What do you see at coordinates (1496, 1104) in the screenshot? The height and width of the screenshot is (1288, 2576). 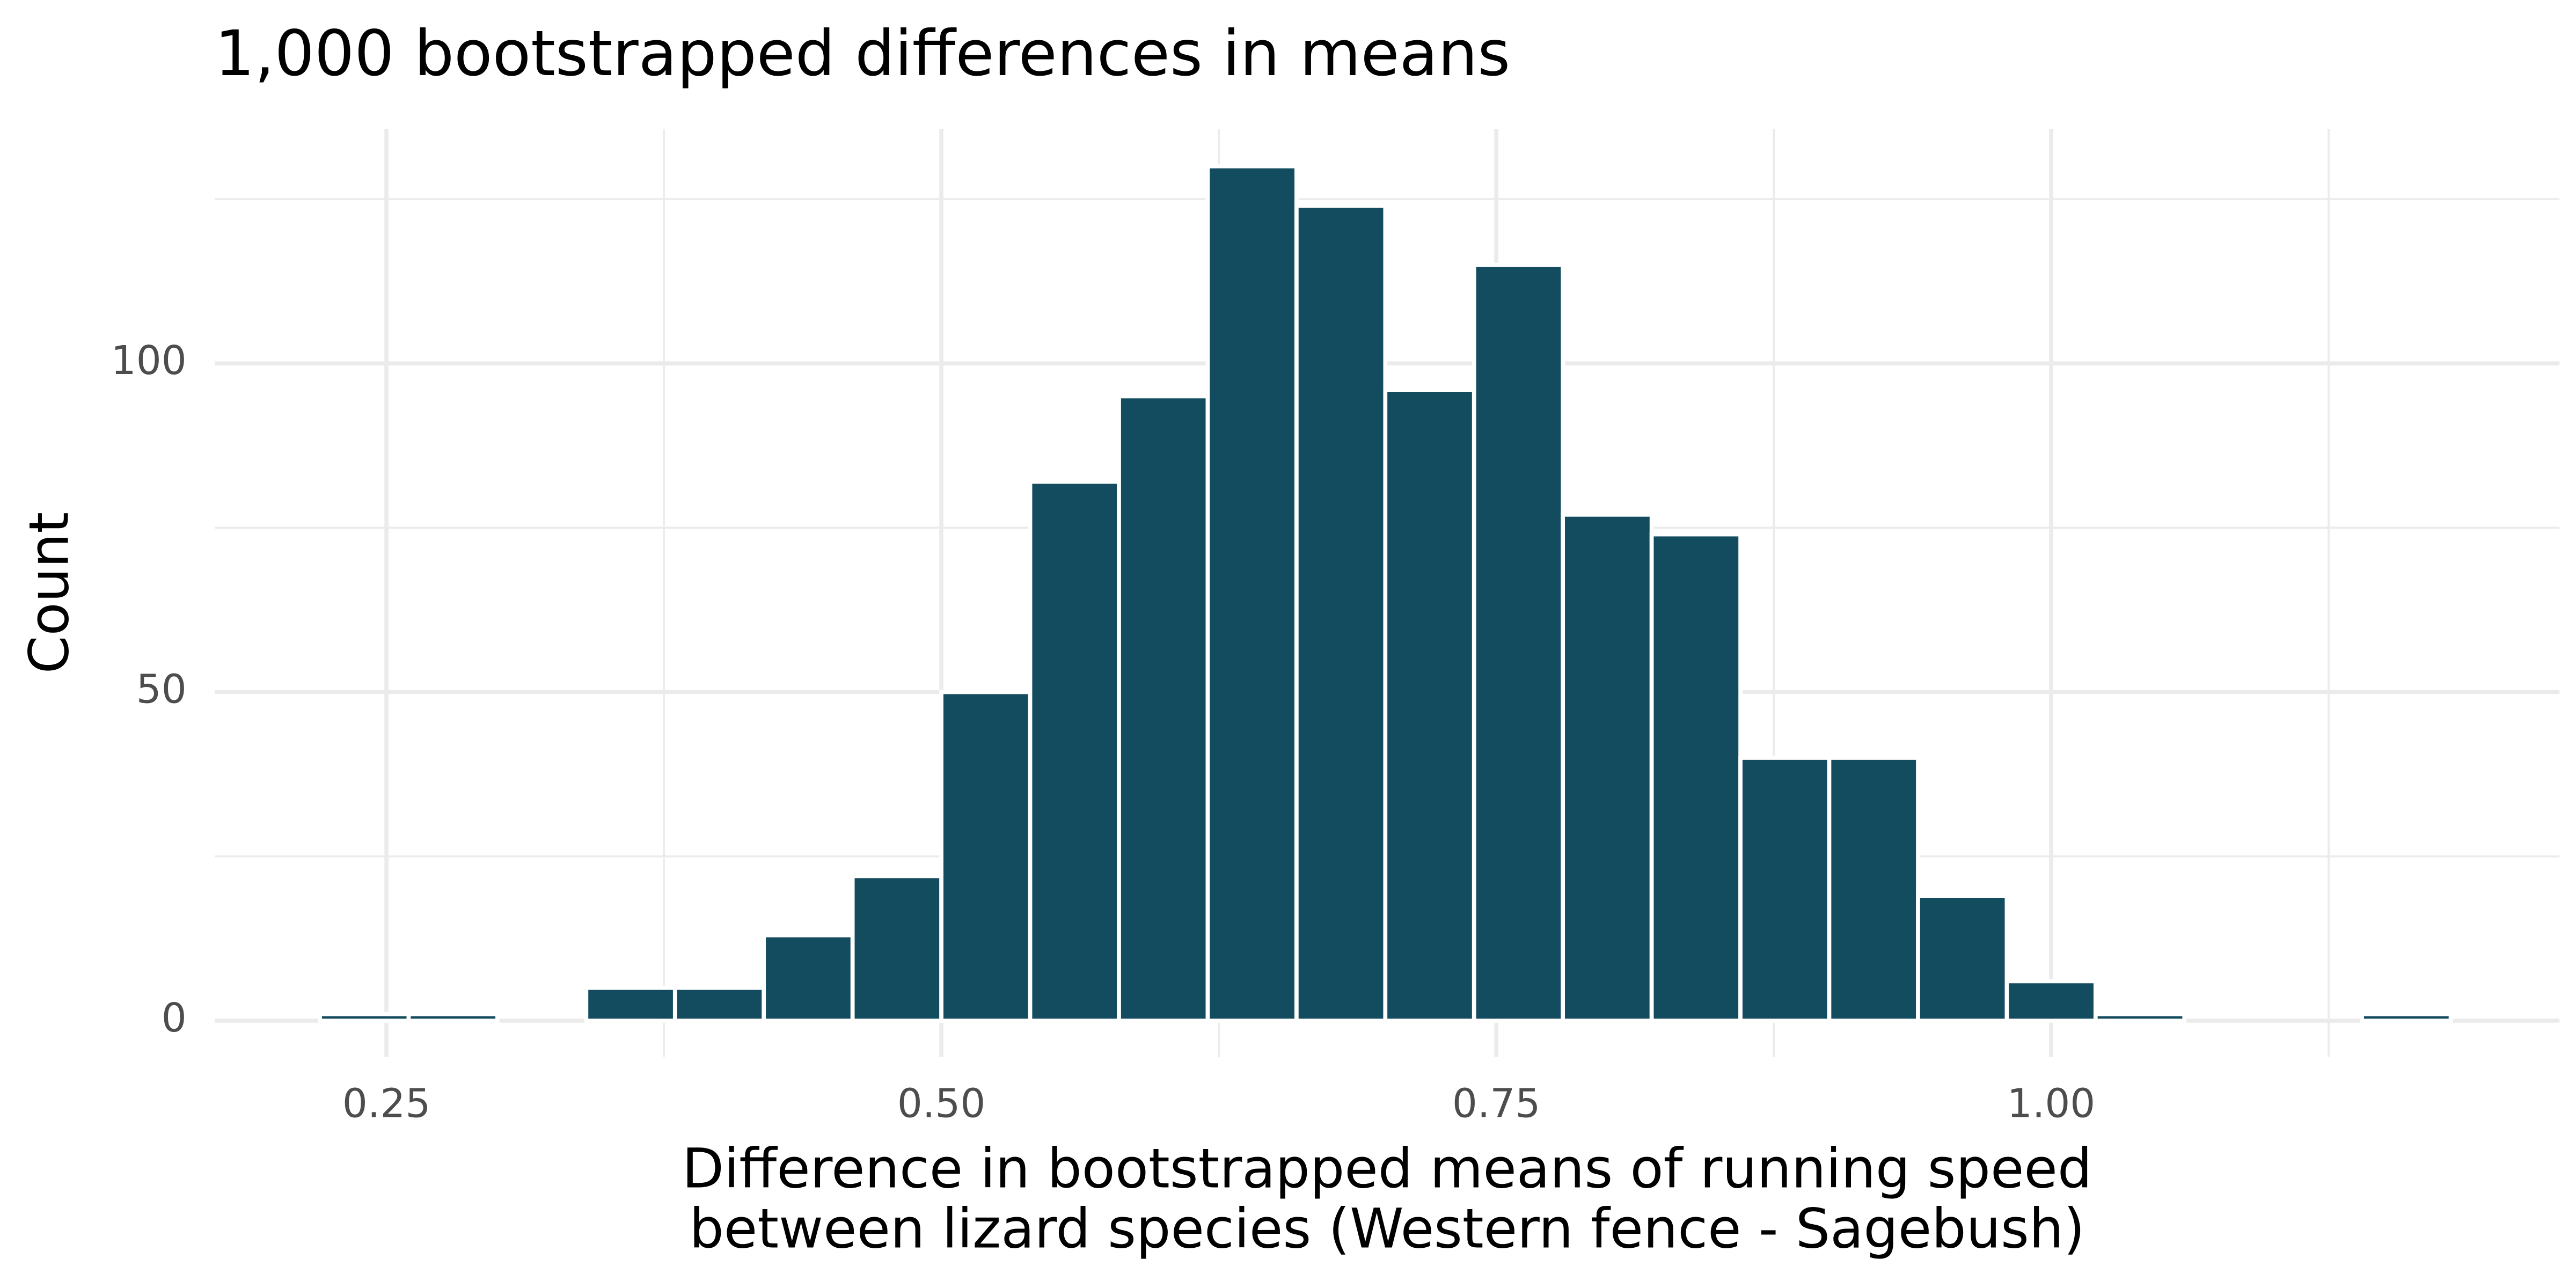 I see `x-tick-label: 0.75` at bounding box center [1496, 1104].